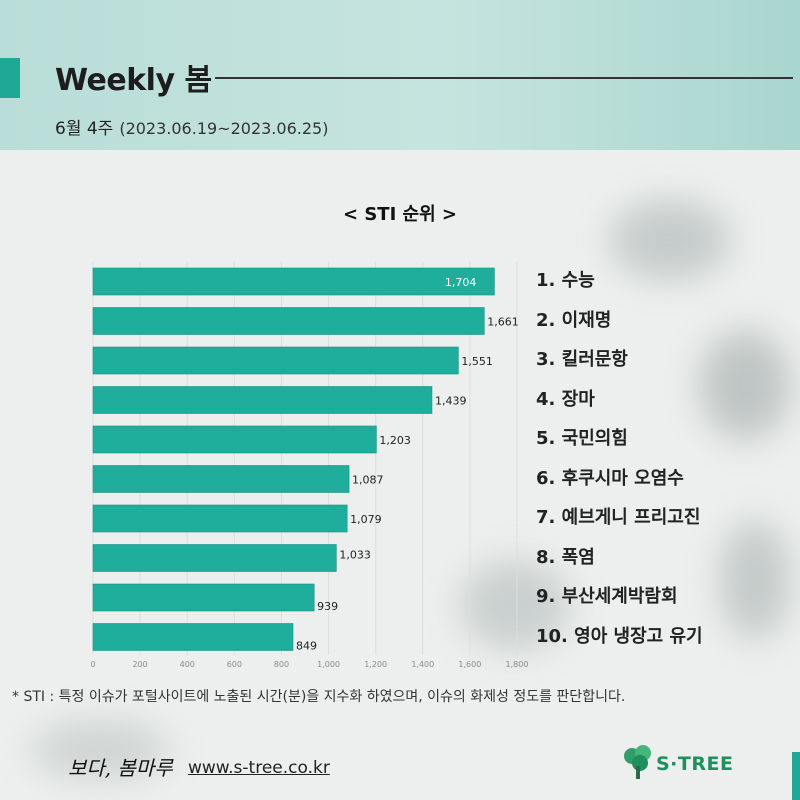  Describe the element at coordinates (504, 78) in the screenshot. I see `title-divider` at that location.